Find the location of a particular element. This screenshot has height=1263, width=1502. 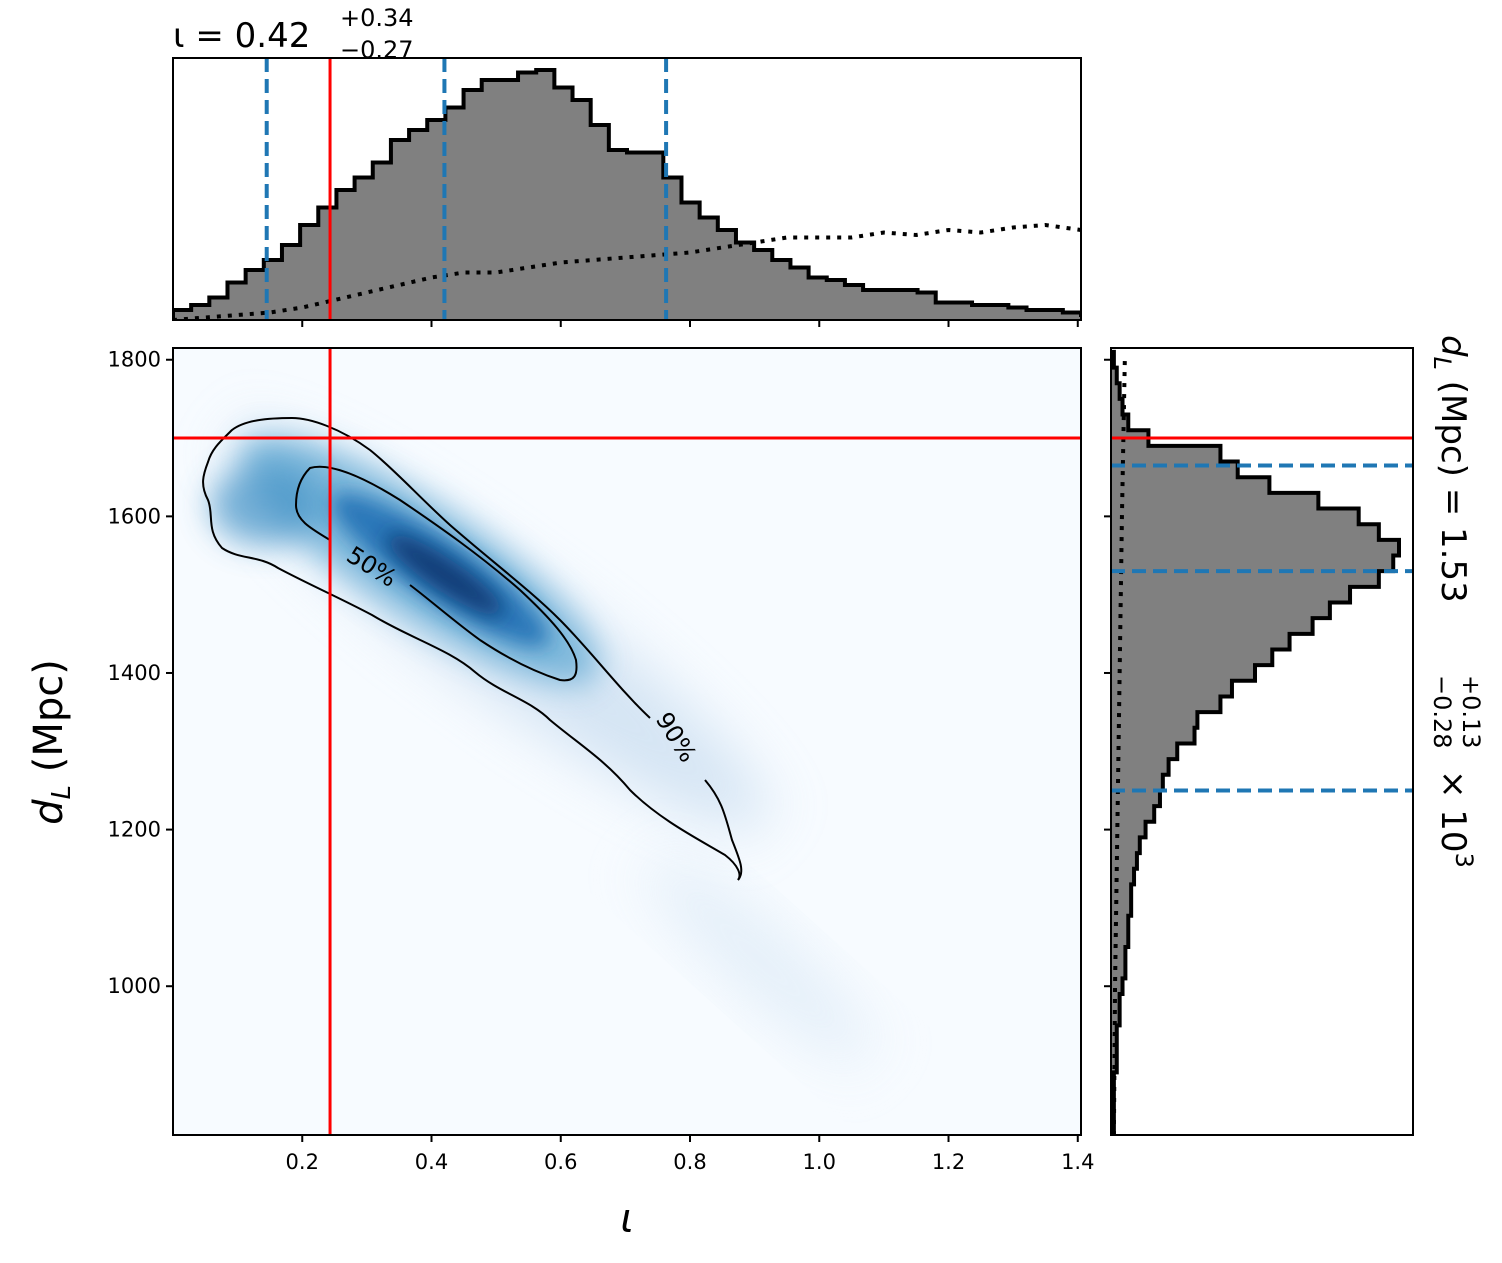

iota-prior-curve is located at coordinates (627, 271).